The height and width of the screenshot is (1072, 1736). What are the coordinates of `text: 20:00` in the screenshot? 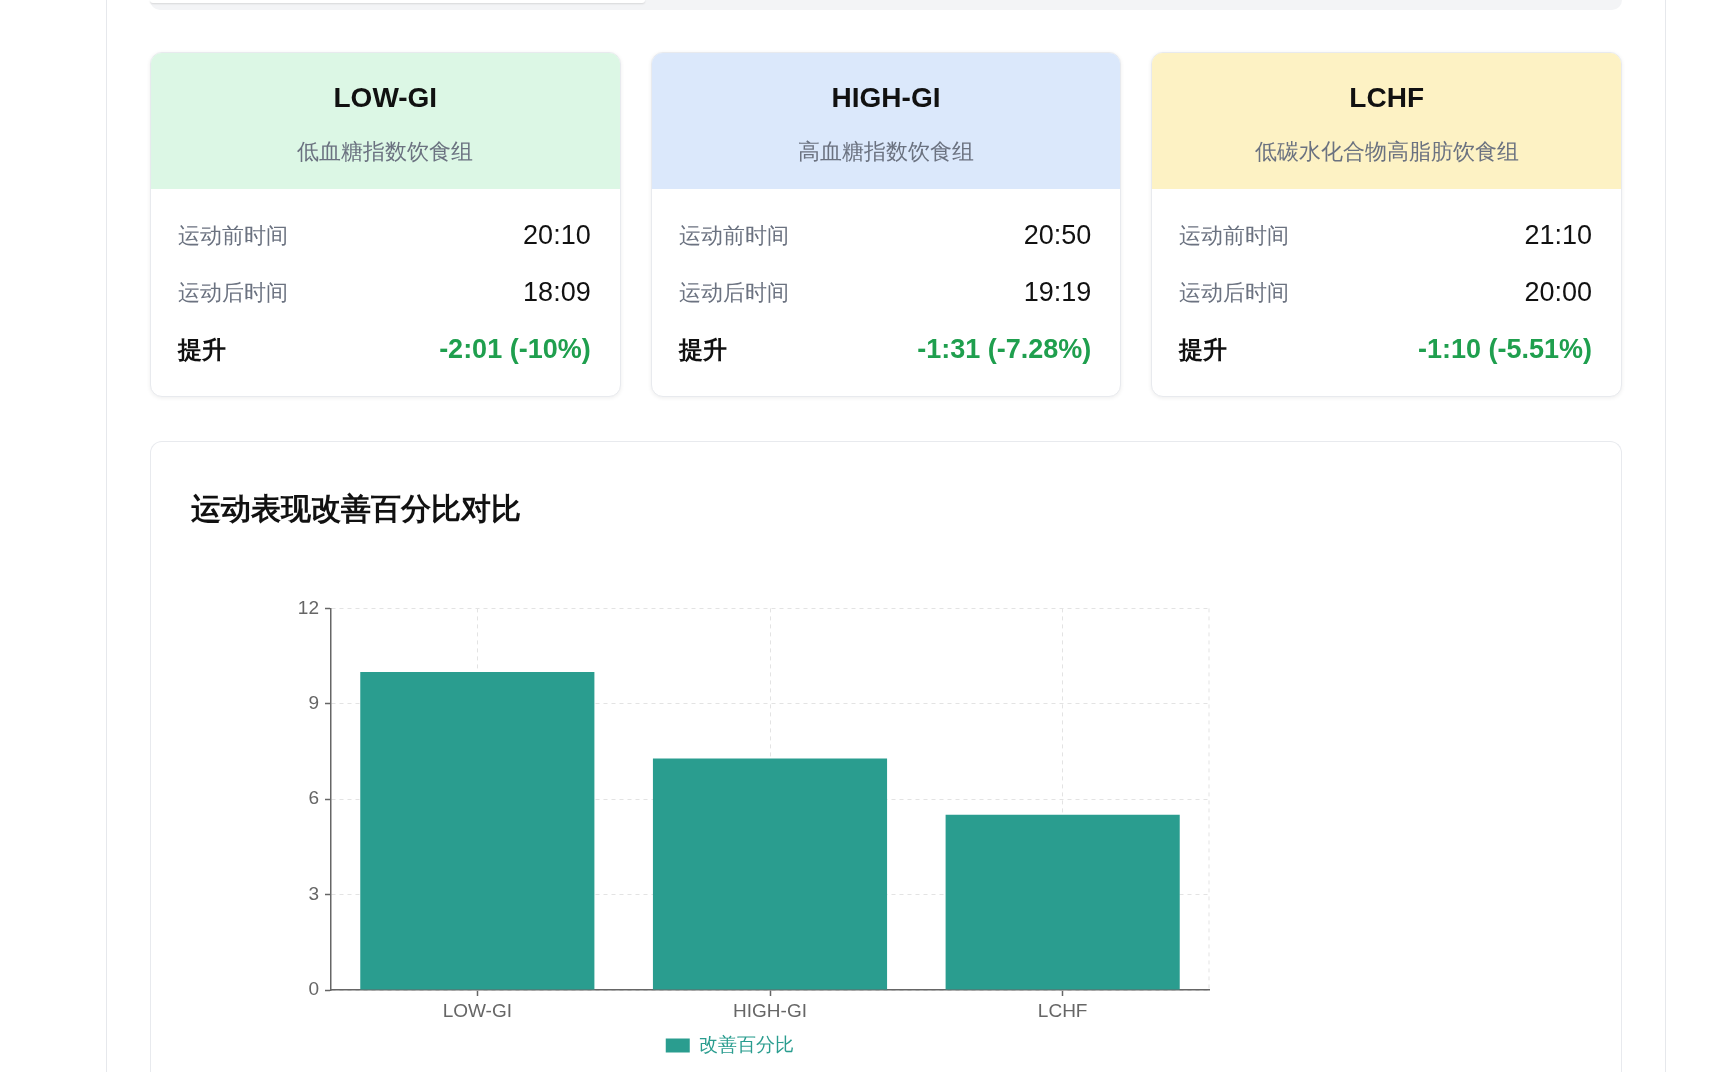 It's located at (1558, 292).